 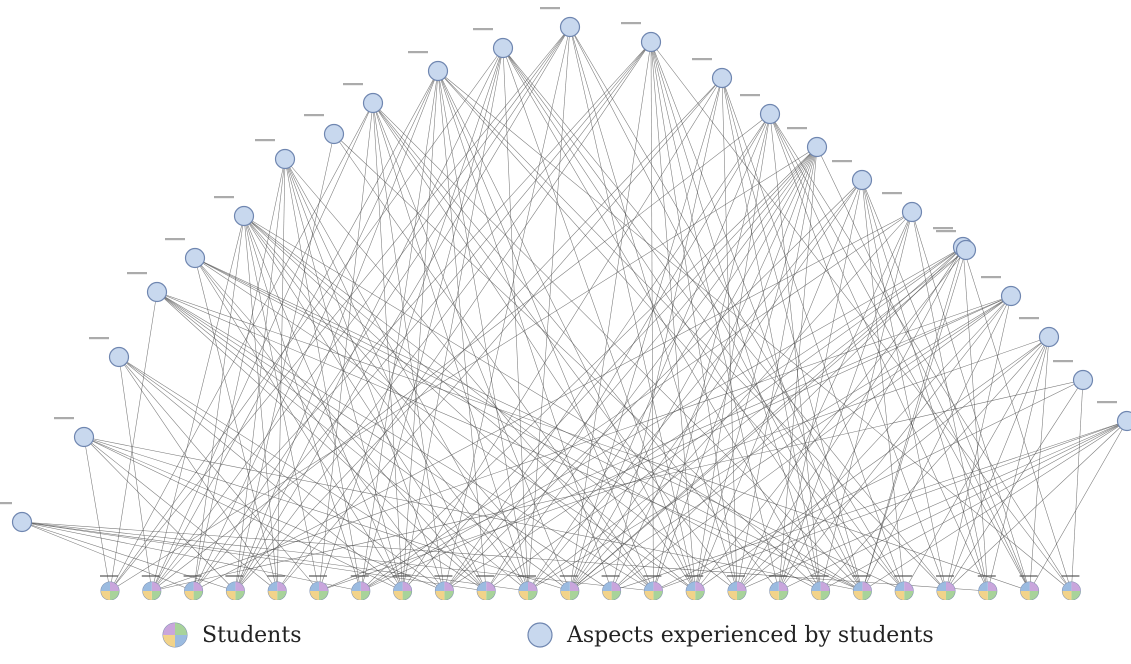 I want to click on student-nodes-layer, so click(x=590, y=587).